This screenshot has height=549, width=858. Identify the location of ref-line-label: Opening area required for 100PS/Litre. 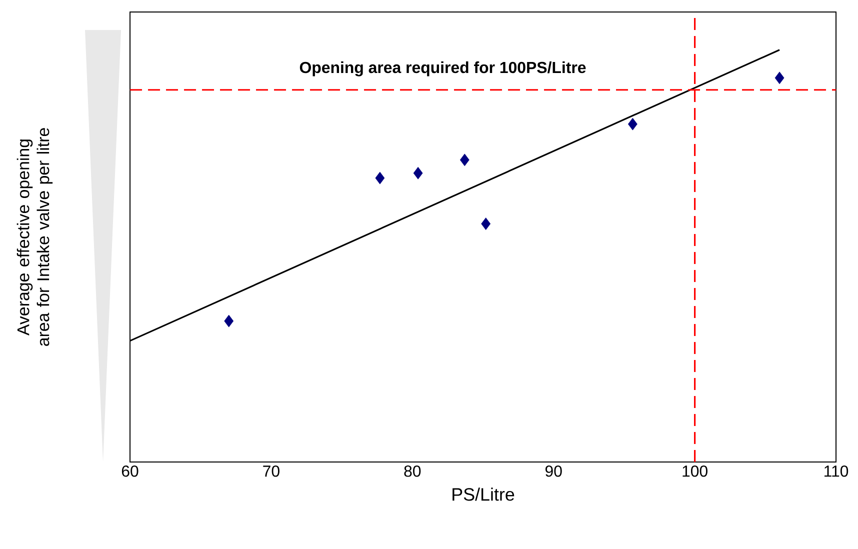
(443, 68).